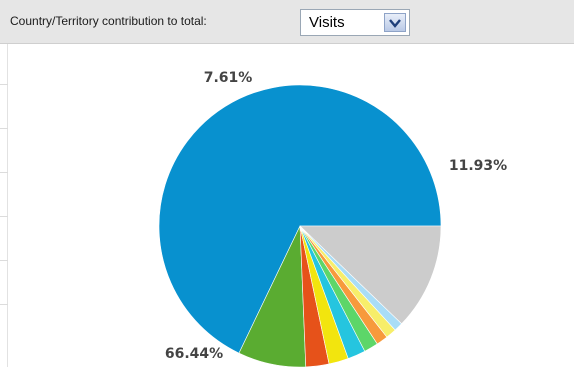 The width and height of the screenshot is (574, 367). What do you see at coordinates (355, 22) in the screenshot?
I see `metric-dropdown: Visits` at bounding box center [355, 22].